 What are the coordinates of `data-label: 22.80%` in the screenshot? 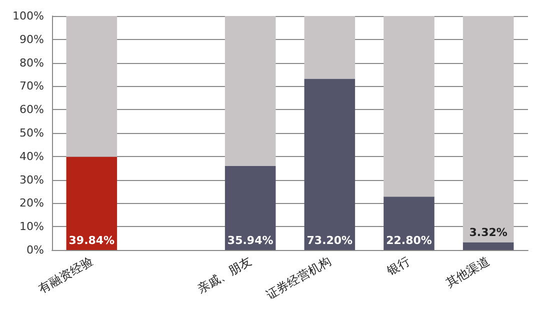 It's located at (409, 240).